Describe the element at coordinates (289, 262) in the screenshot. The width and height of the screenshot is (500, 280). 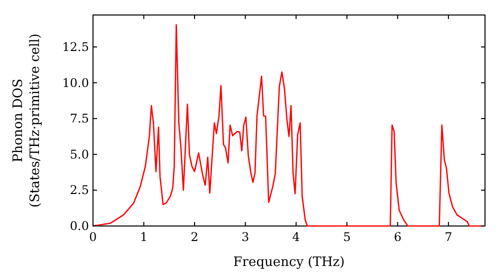
I see `x-axis-title: Frequency (THz)` at that location.